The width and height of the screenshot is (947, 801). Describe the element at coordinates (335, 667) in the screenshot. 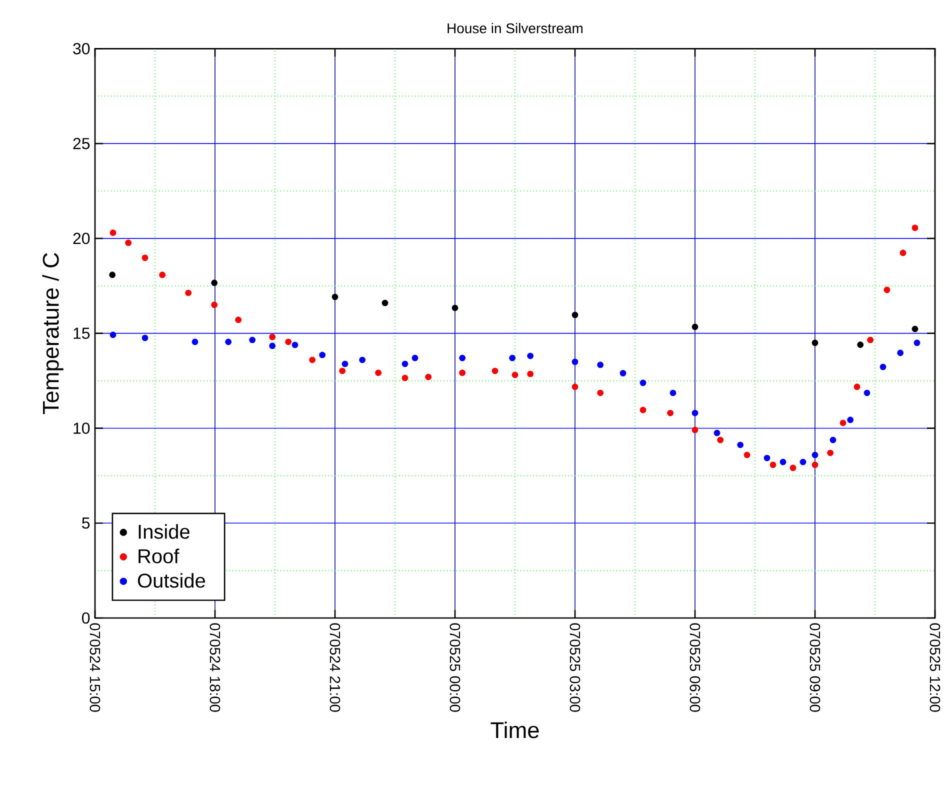

I see `x-tick-label: 070524 21:00` at that location.